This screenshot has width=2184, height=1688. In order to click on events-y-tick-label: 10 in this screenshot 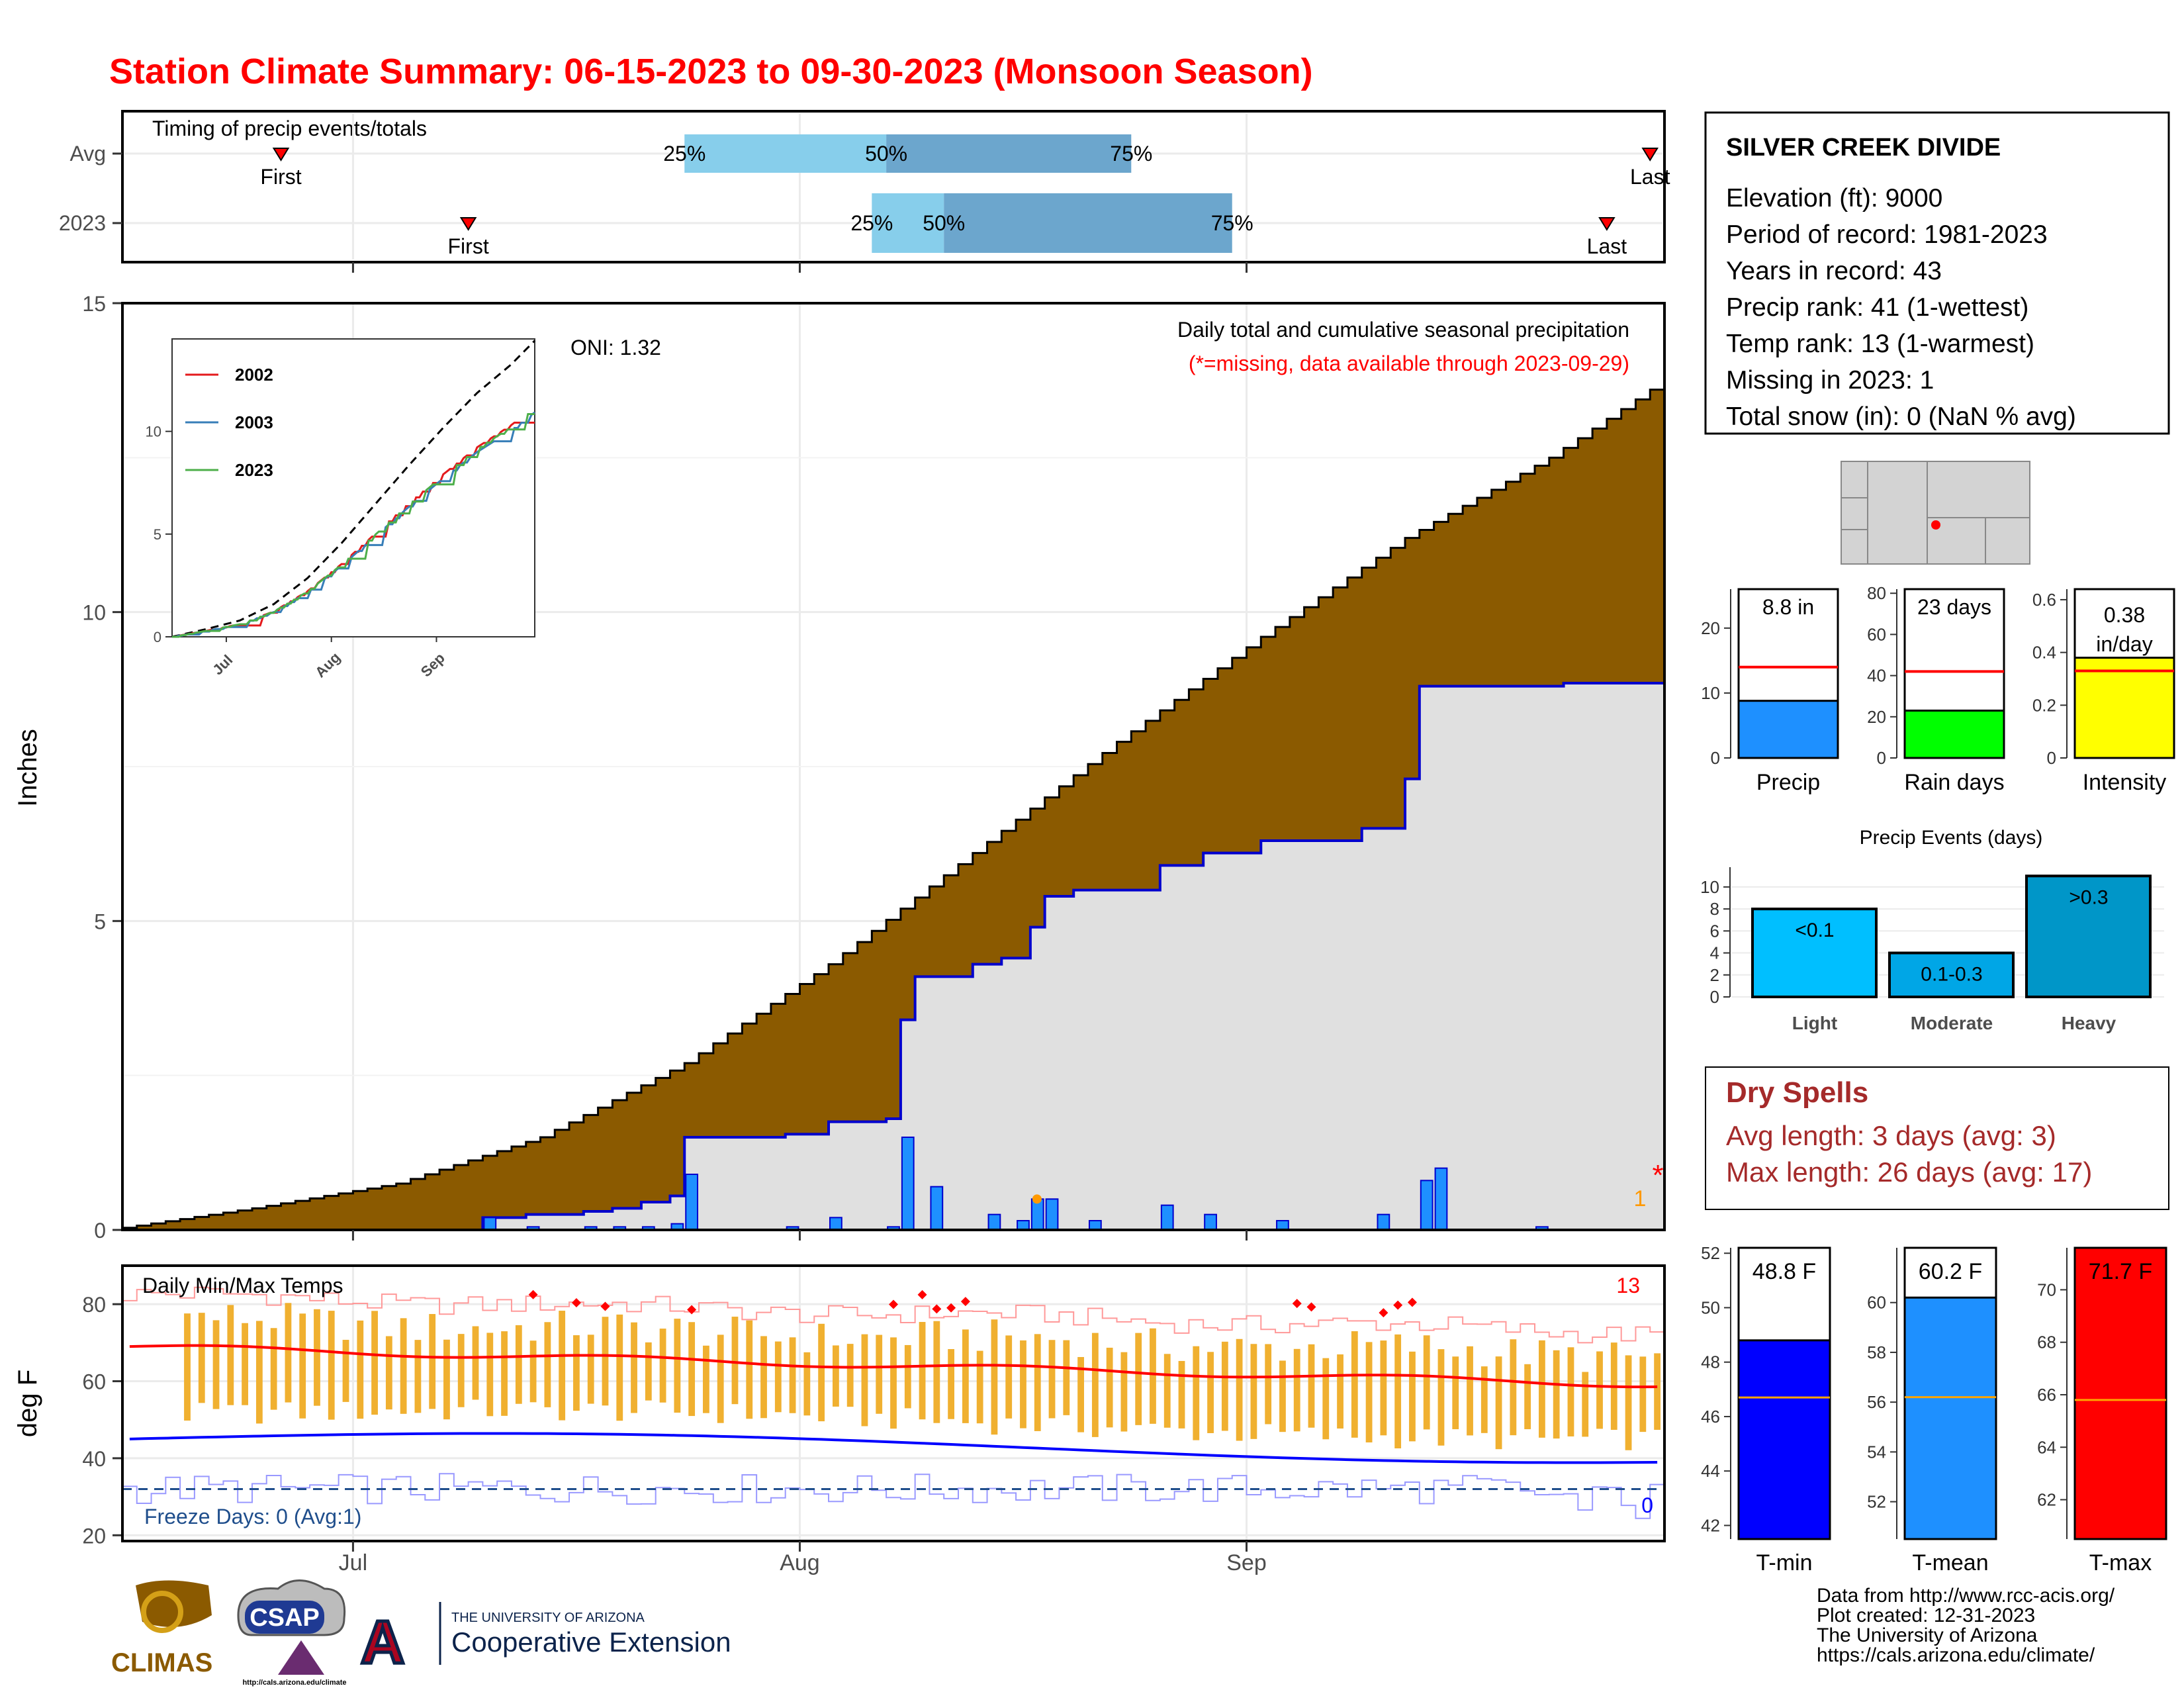, I will do `click(1709, 887)`.